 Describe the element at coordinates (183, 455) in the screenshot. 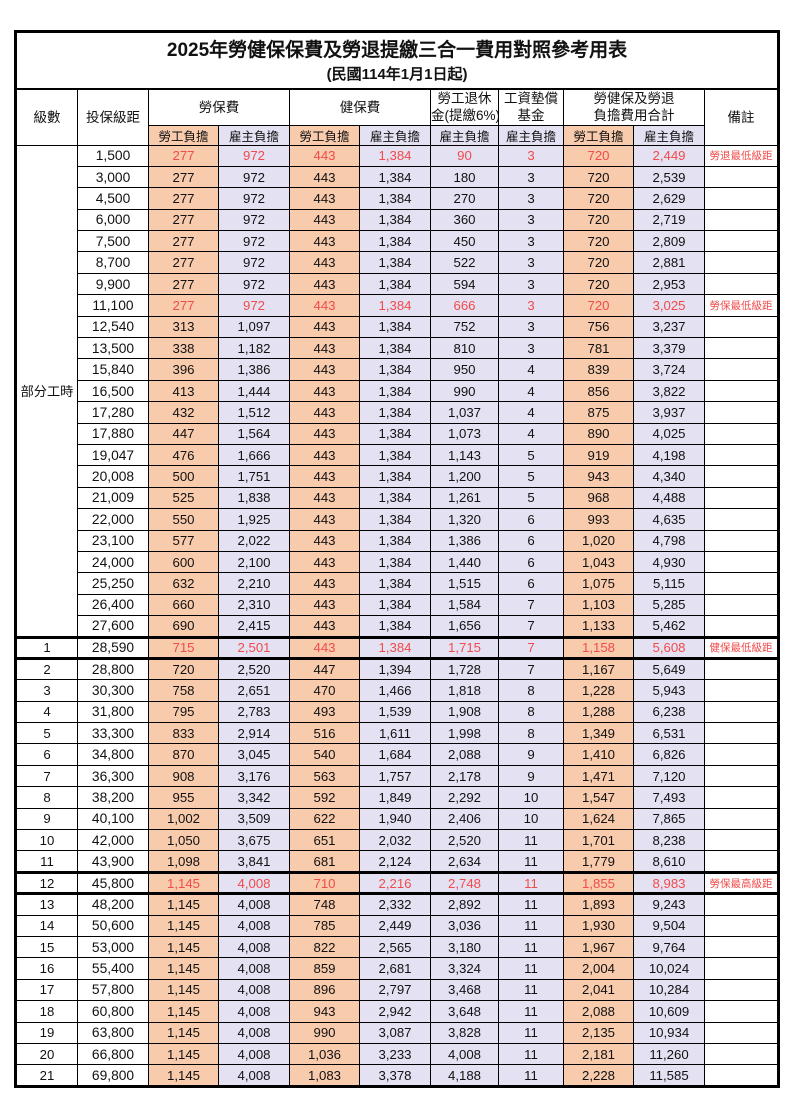

I see `labor-employee-cell: 476` at that location.